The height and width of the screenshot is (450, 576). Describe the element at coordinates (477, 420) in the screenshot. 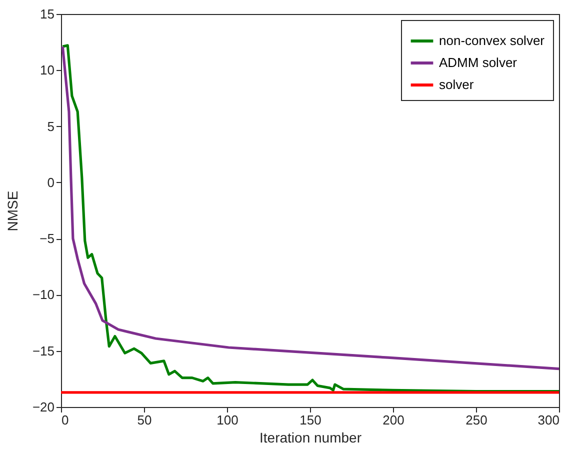

I see `x-tick-label: 250` at that location.